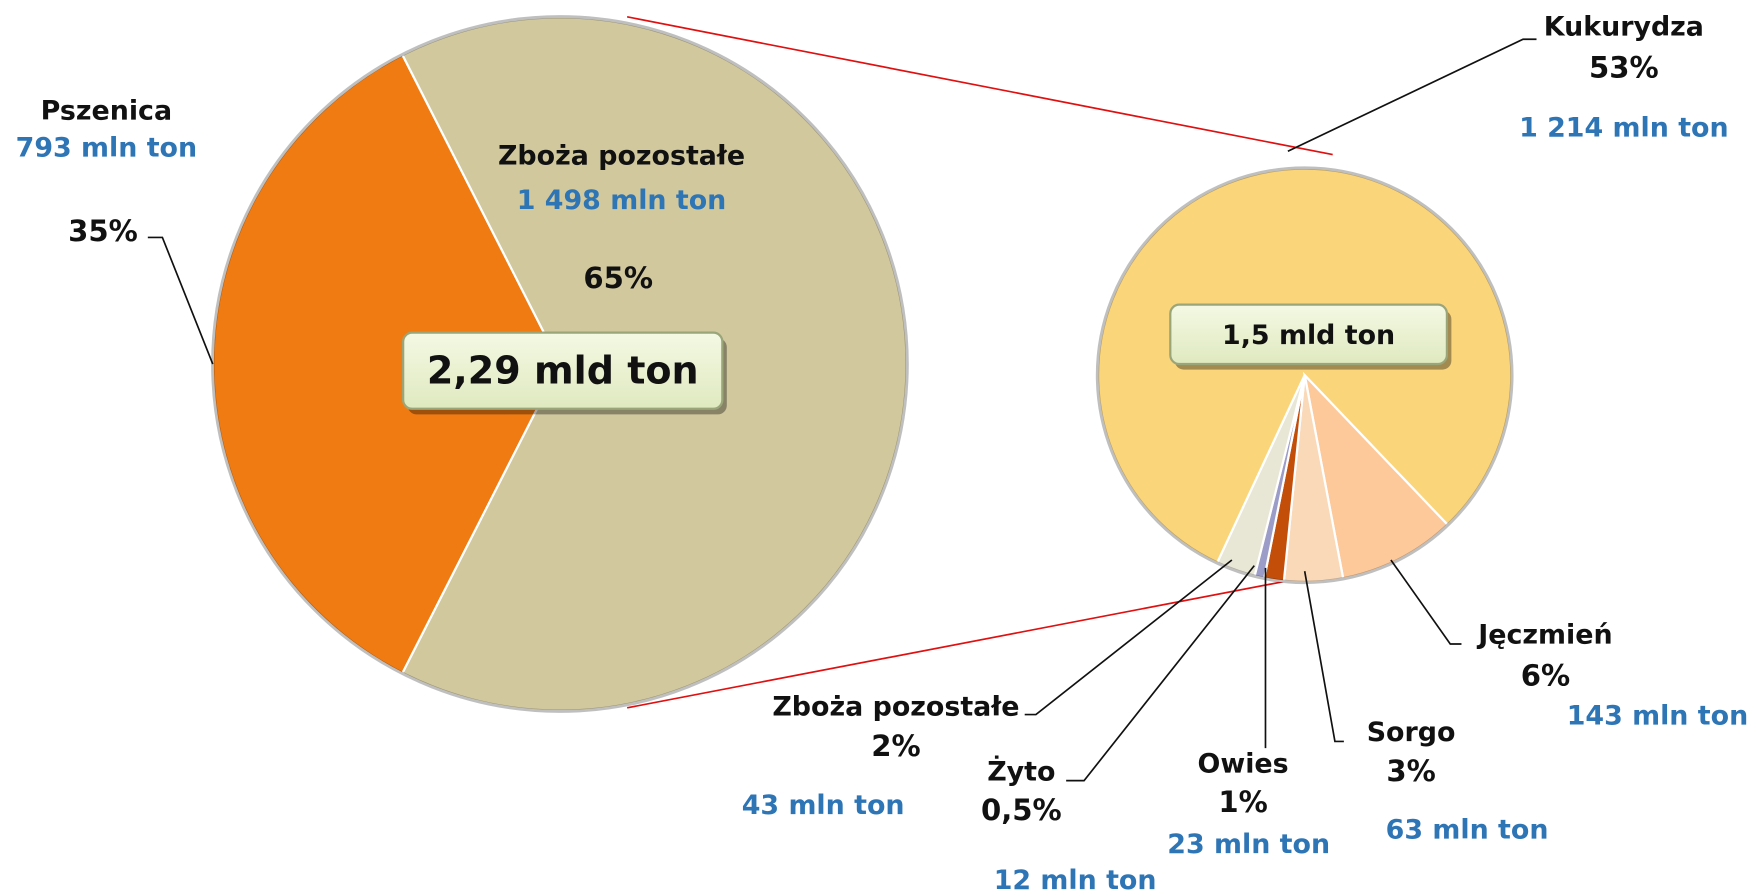 Image resolution: width=1756 pixels, height=896 pixels. I want to click on total-label: 2,29 mld ton, so click(563, 370).